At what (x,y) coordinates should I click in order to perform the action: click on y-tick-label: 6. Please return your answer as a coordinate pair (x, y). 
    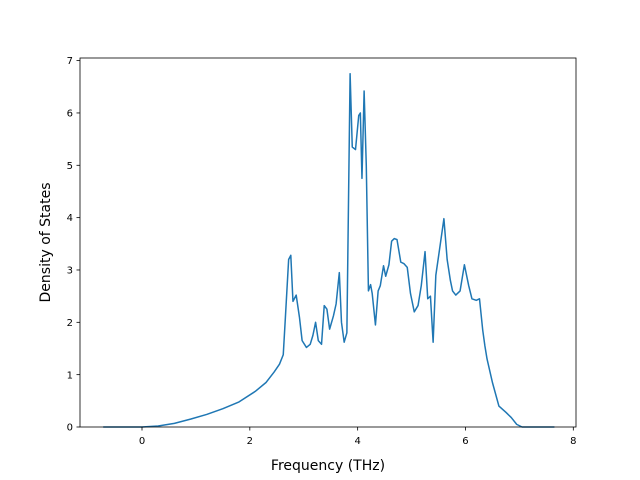
    Looking at the image, I should click on (70, 114).